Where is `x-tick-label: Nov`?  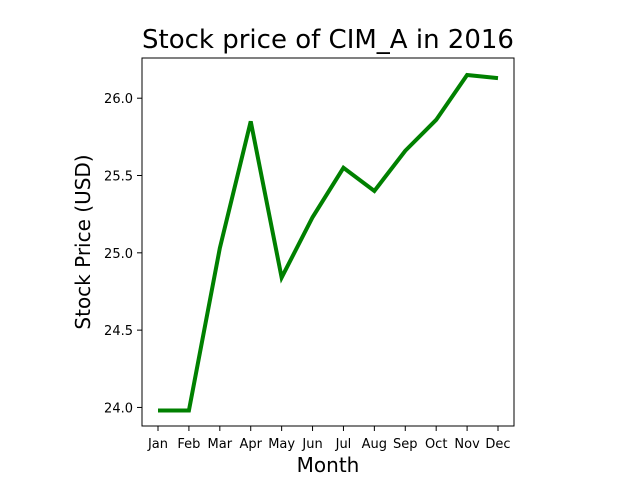 x-tick-label: Nov is located at coordinates (467, 444).